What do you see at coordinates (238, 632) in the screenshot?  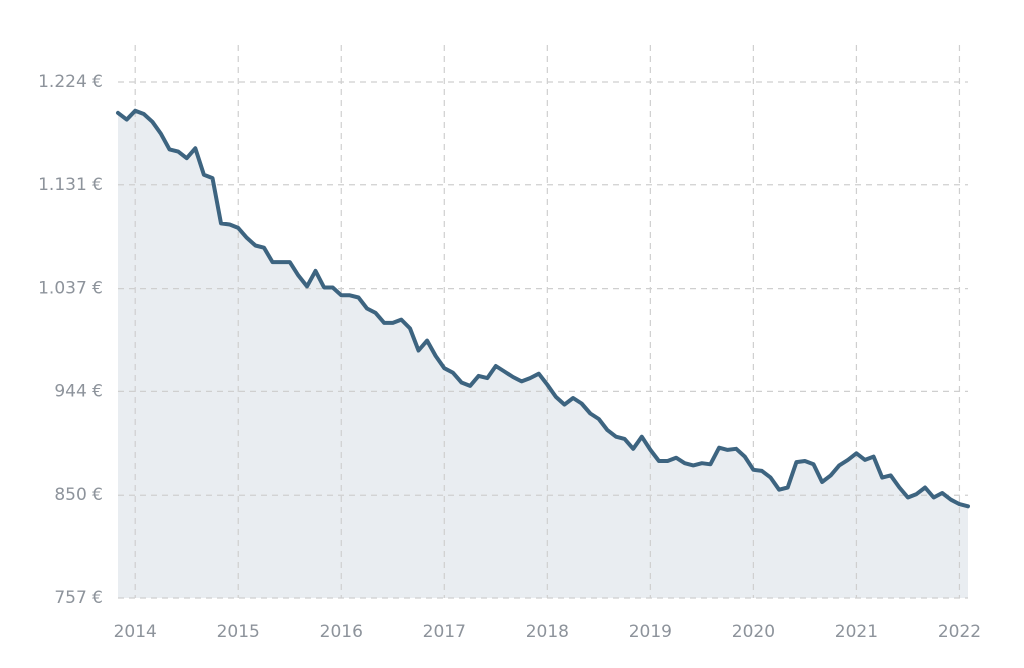 I see `x-tick-label: 2015` at bounding box center [238, 632].